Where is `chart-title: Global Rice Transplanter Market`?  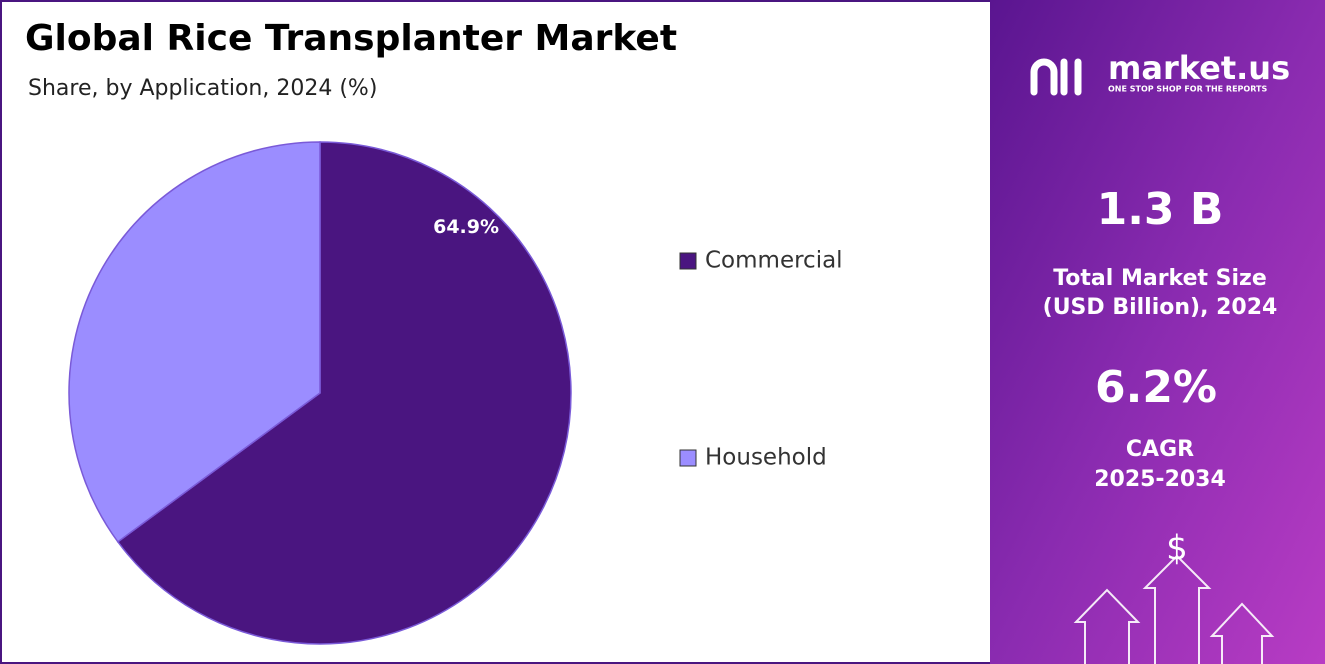 chart-title: Global Rice Transplanter Market is located at coordinates (351, 38).